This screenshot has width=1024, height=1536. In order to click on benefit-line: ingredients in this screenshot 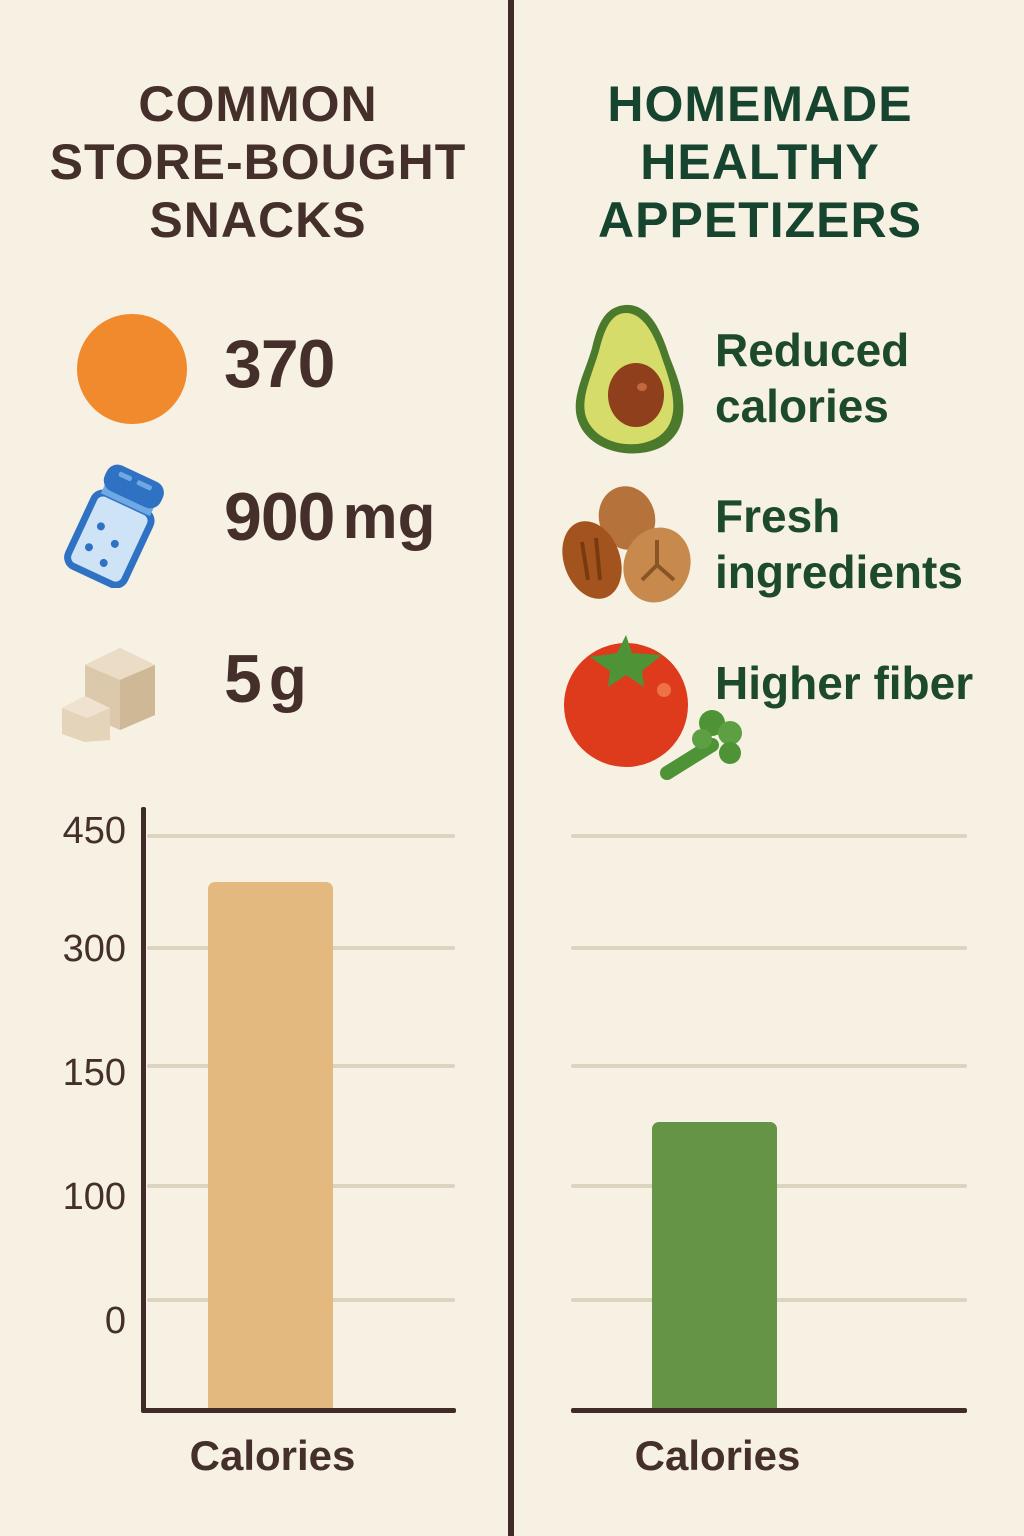, I will do `click(839, 572)`.